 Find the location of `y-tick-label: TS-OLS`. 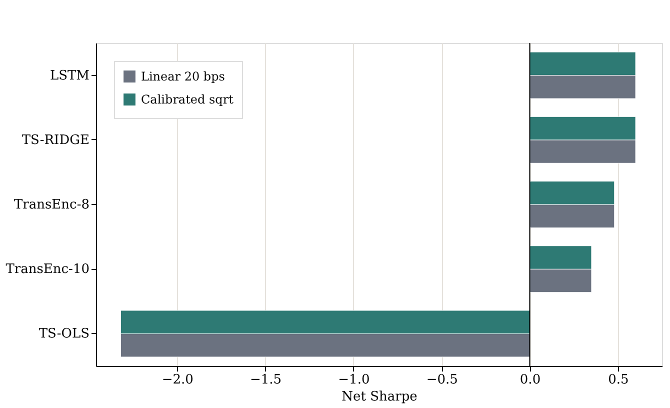

y-tick-label: TS-OLS is located at coordinates (64, 334).